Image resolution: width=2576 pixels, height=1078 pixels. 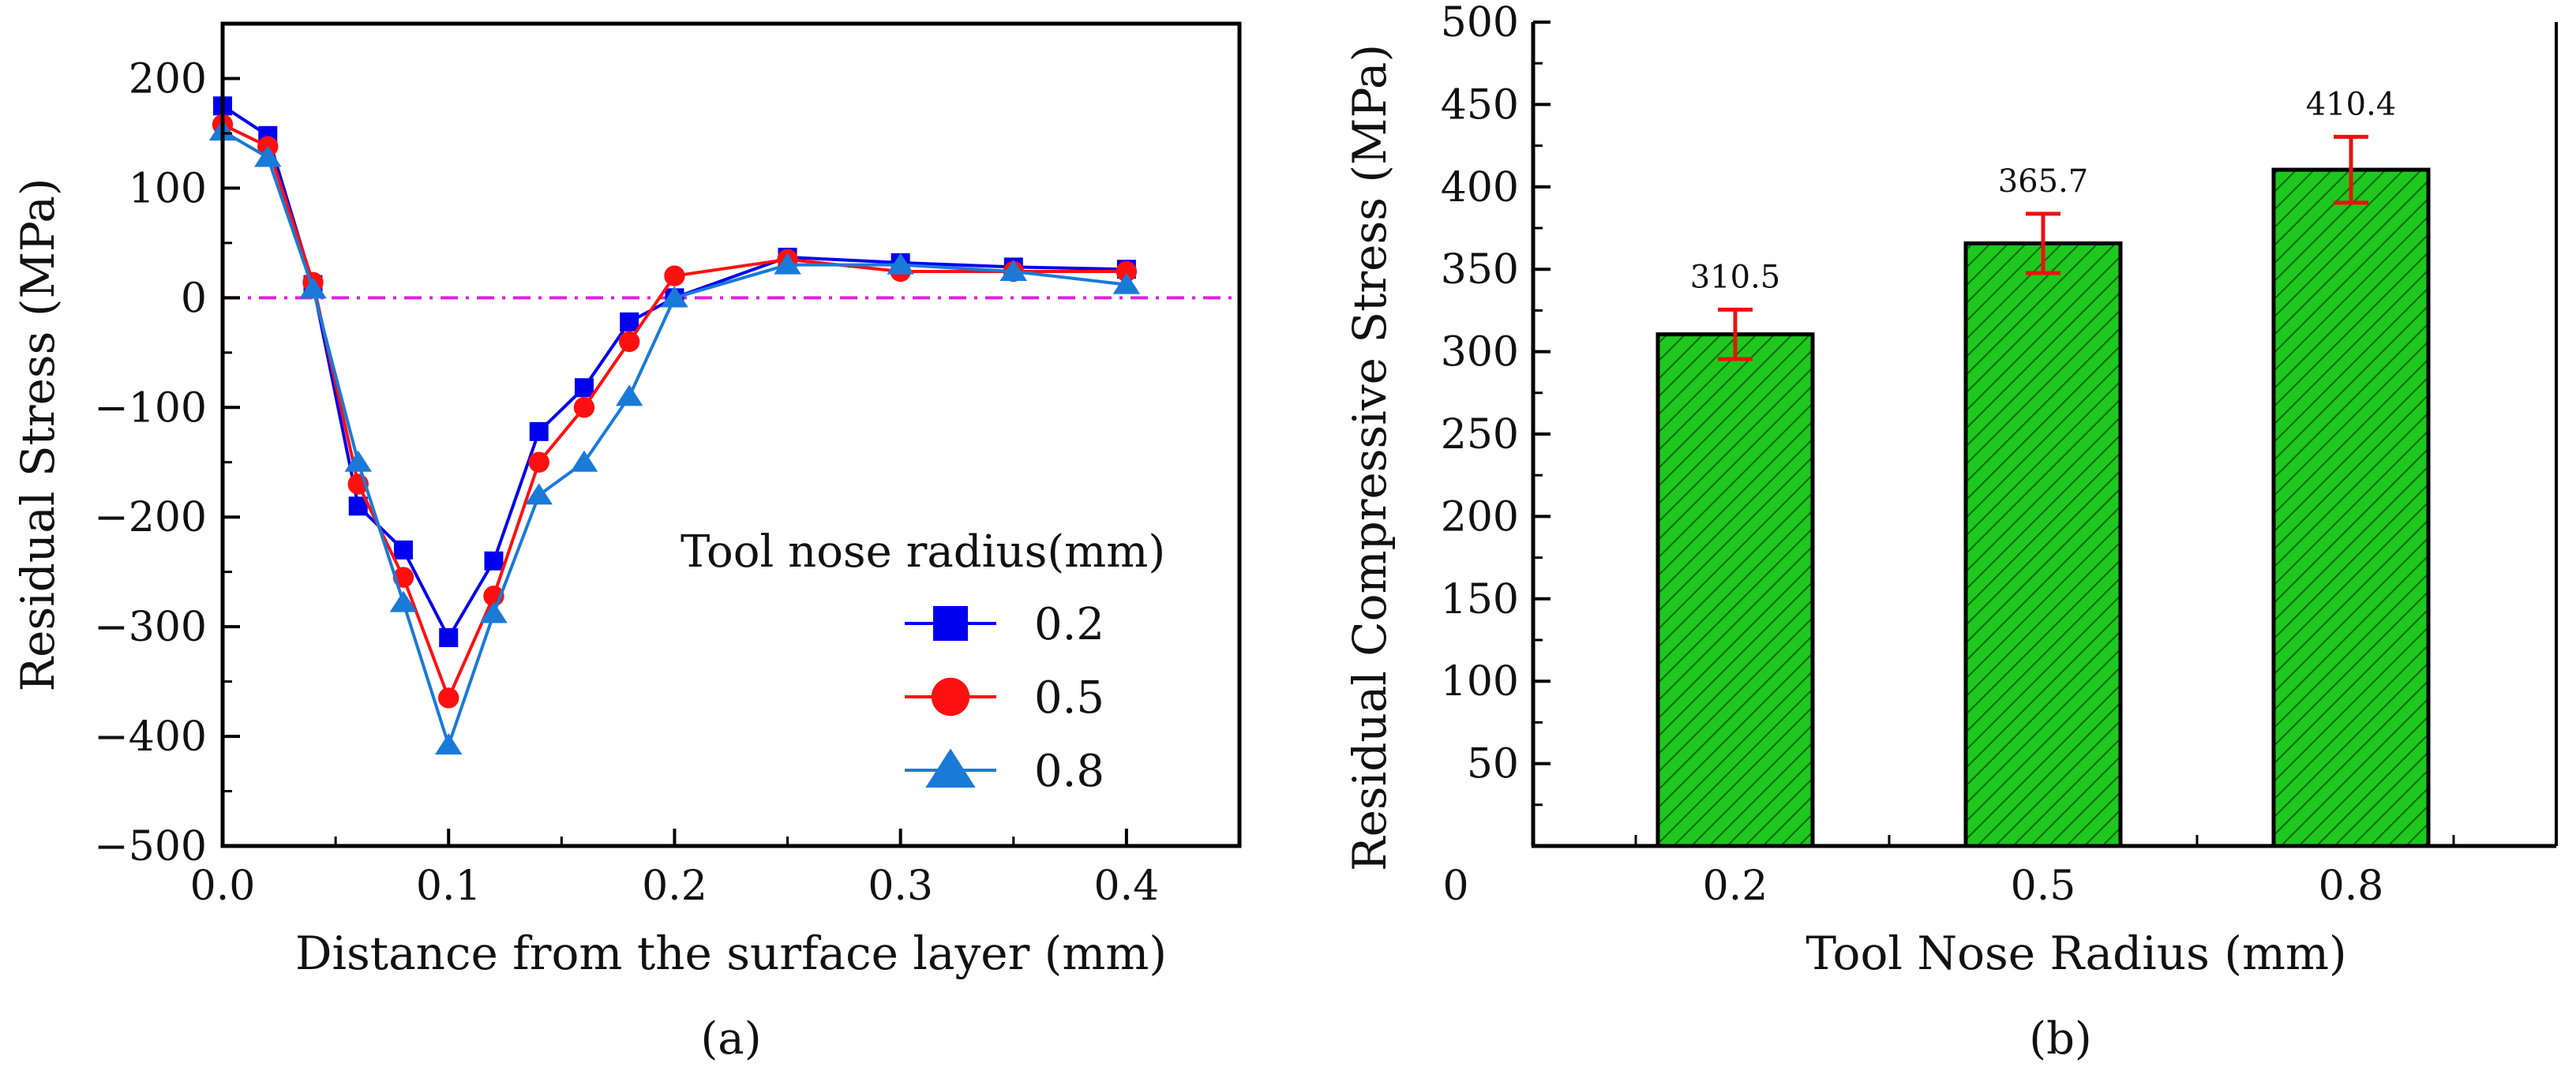 What do you see at coordinates (1736, 277) in the screenshot?
I see `data-label: 310.5` at bounding box center [1736, 277].